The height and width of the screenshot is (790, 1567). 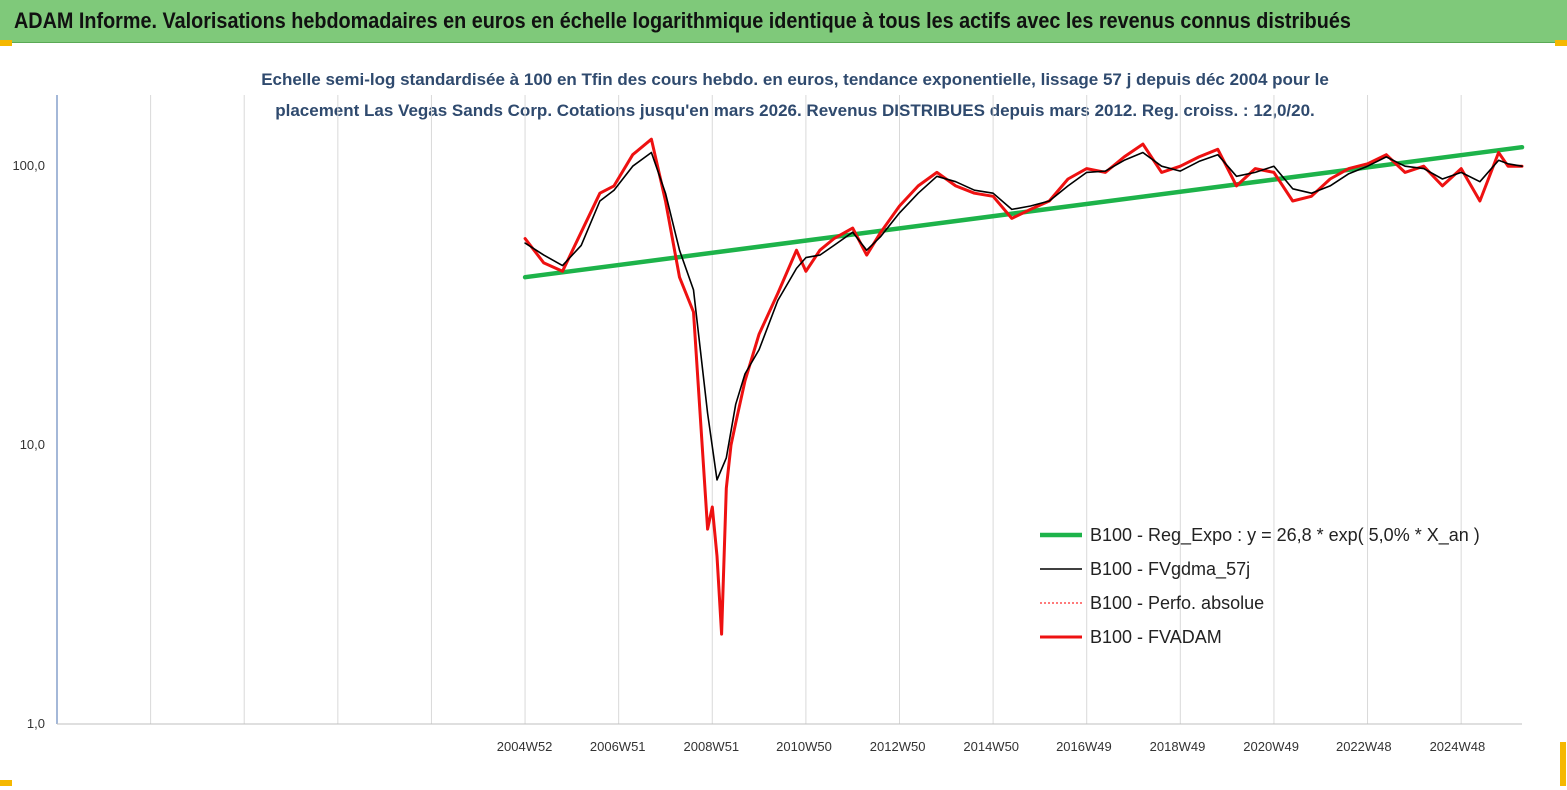 I want to click on legend-label: B100 - FVADAM, so click(x=1156, y=637).